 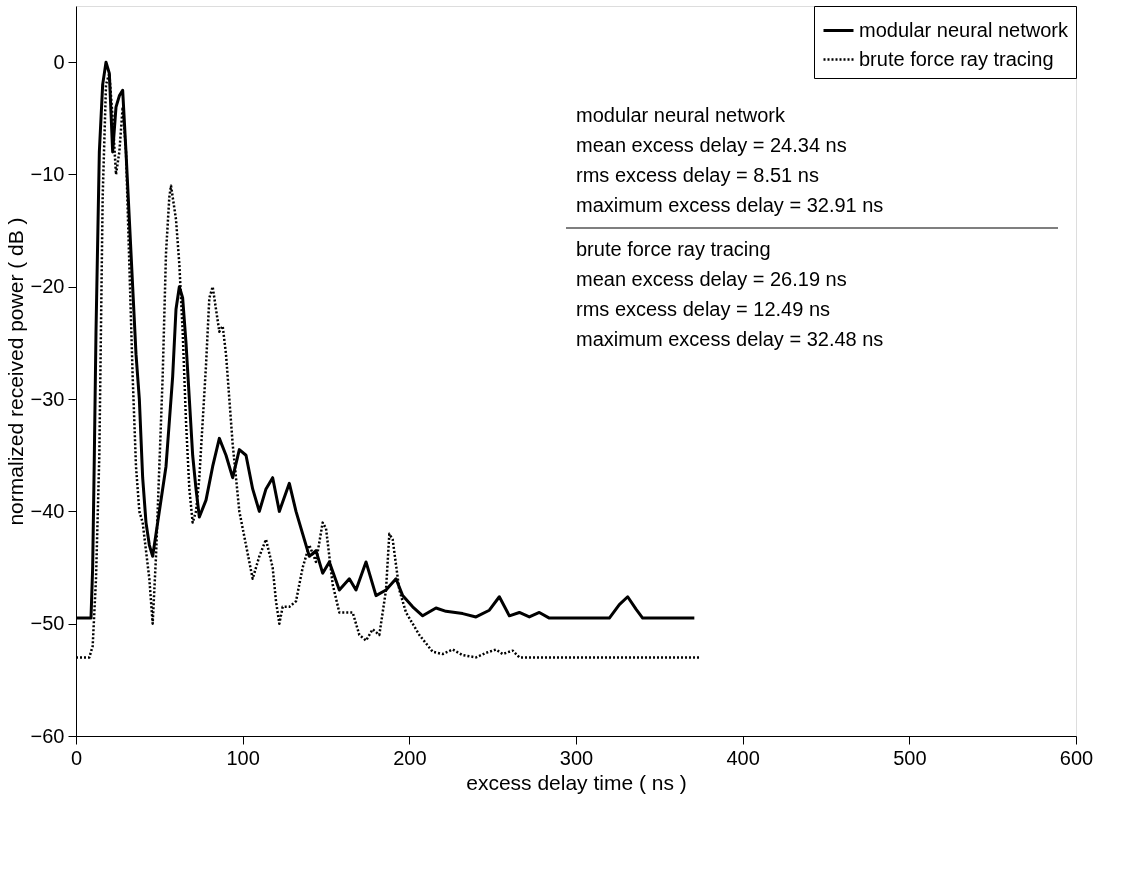 What do you see at coordinates (47, 623) in the screenshot?
I see `y-tick-label: −50` at bounding box center [47, 623].